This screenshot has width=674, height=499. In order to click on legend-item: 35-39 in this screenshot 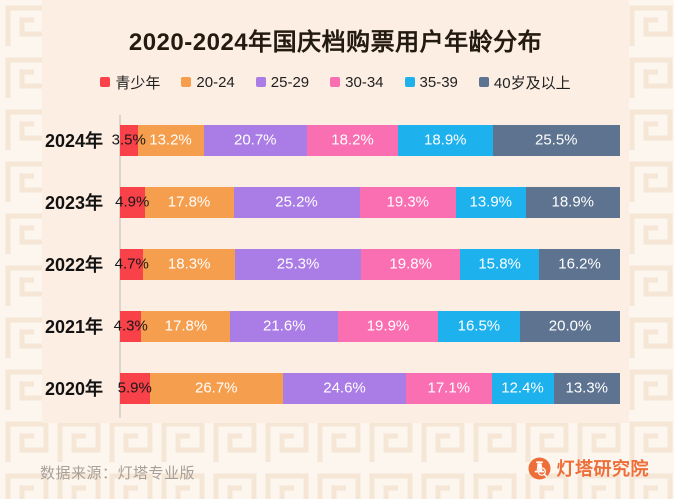, I will do `click(431, 82)`.